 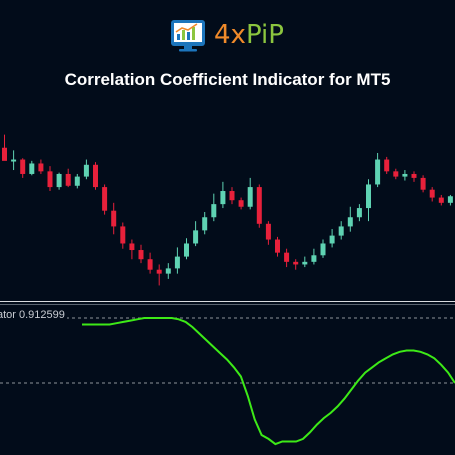 I want to click on chart-divider-secondary, so click(x=227, y=304).